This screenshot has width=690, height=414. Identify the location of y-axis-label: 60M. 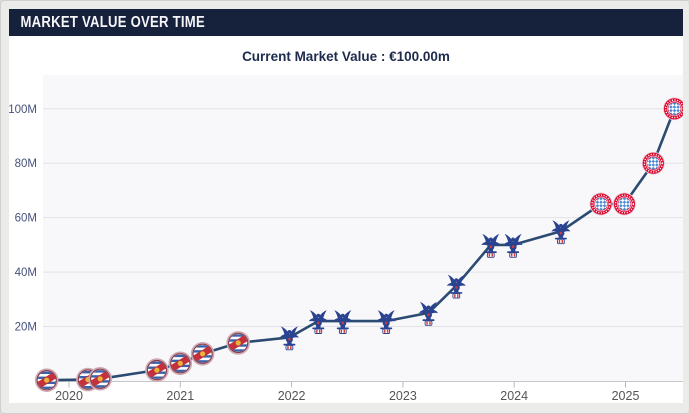
(26, 219).